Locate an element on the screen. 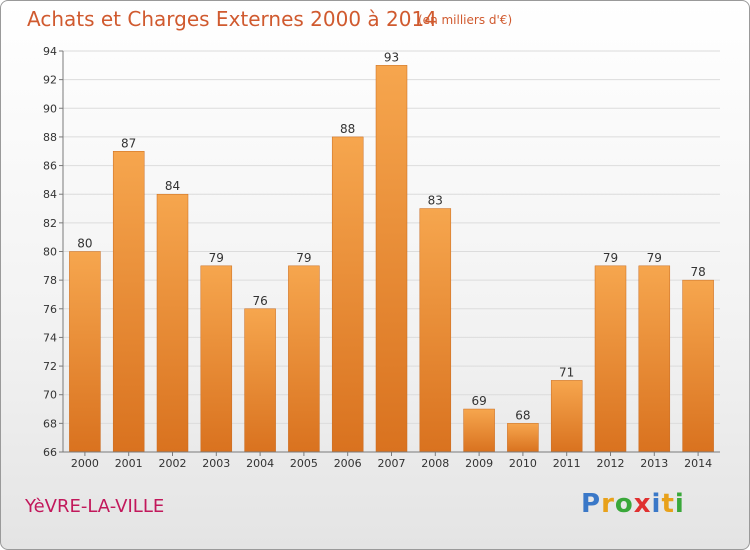 The width and height of the screenshot is (750, 550). bar-2007 is located at coordinates (391, 259).